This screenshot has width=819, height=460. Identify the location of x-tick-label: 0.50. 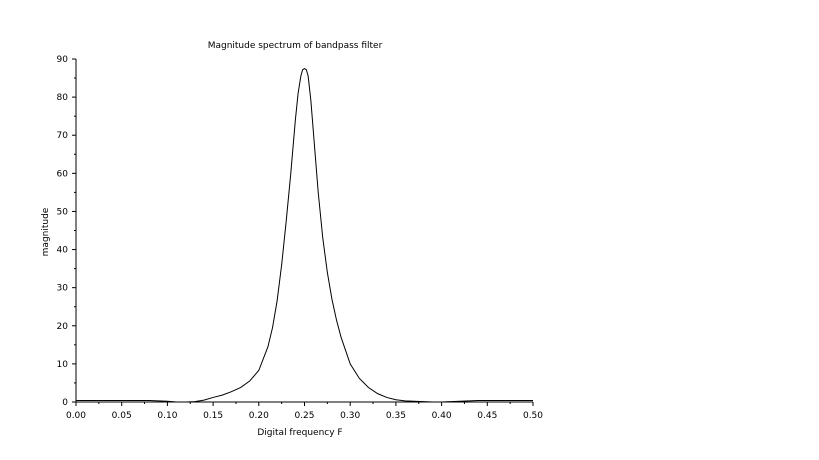
(533, 416).